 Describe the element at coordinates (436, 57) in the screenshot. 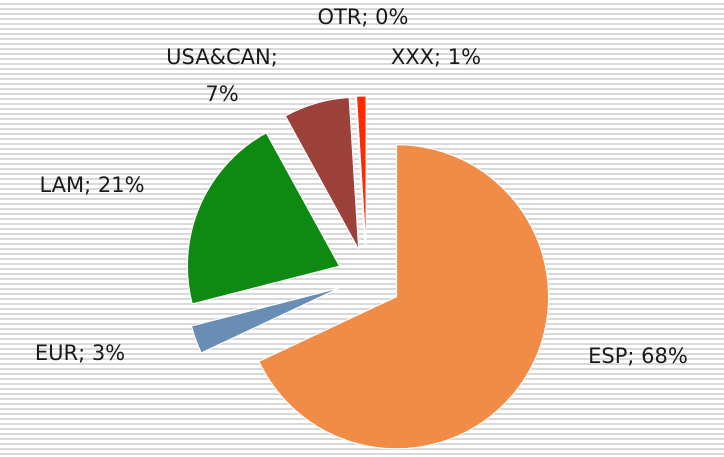

I see `data-label: XXX; 1%` at that location.